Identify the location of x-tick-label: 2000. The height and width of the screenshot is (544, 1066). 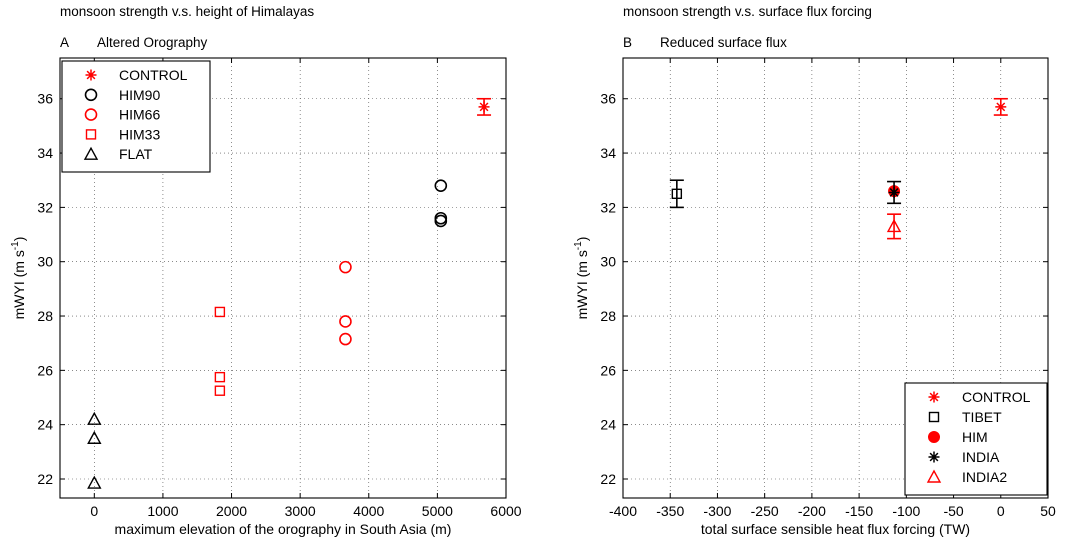
(231, 511).